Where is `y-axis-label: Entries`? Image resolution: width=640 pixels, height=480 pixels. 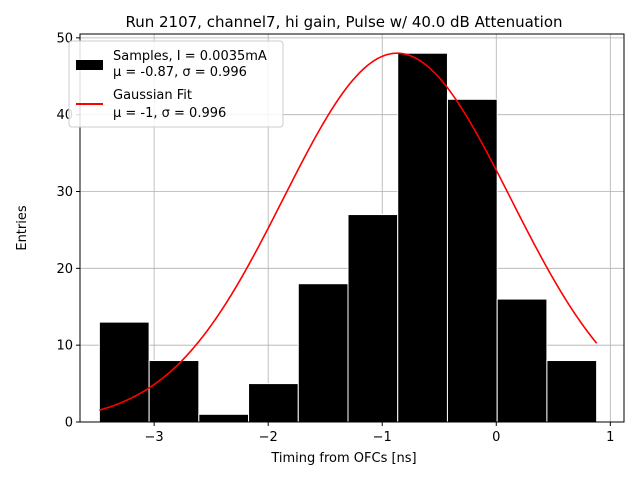
y-axis-label: Entries is located at coordinates (22, 228).